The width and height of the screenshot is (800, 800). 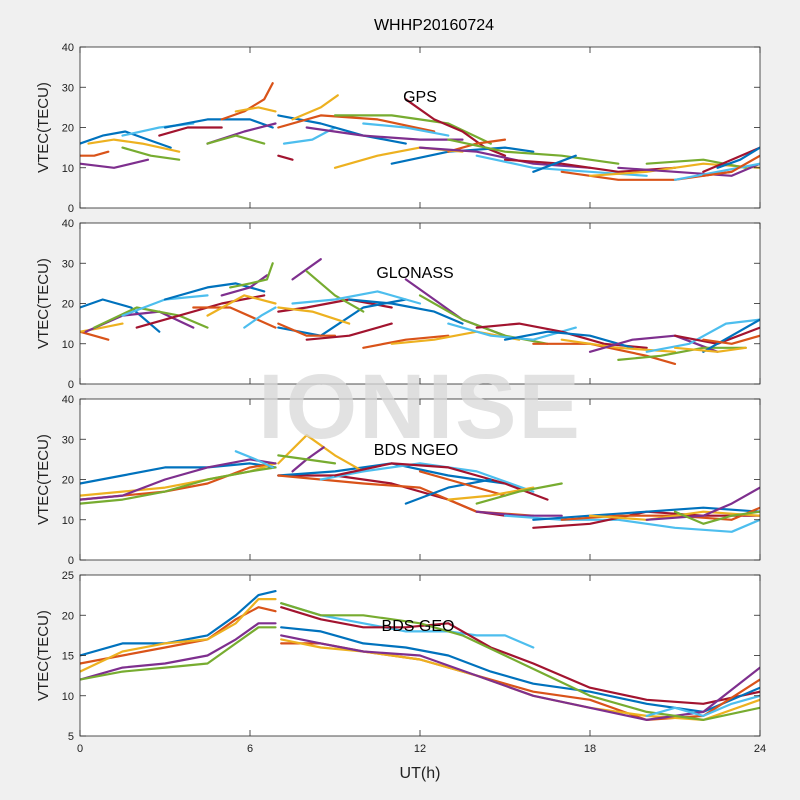 I want to click on x-tick-label: 24, so click(x=760, y=749).